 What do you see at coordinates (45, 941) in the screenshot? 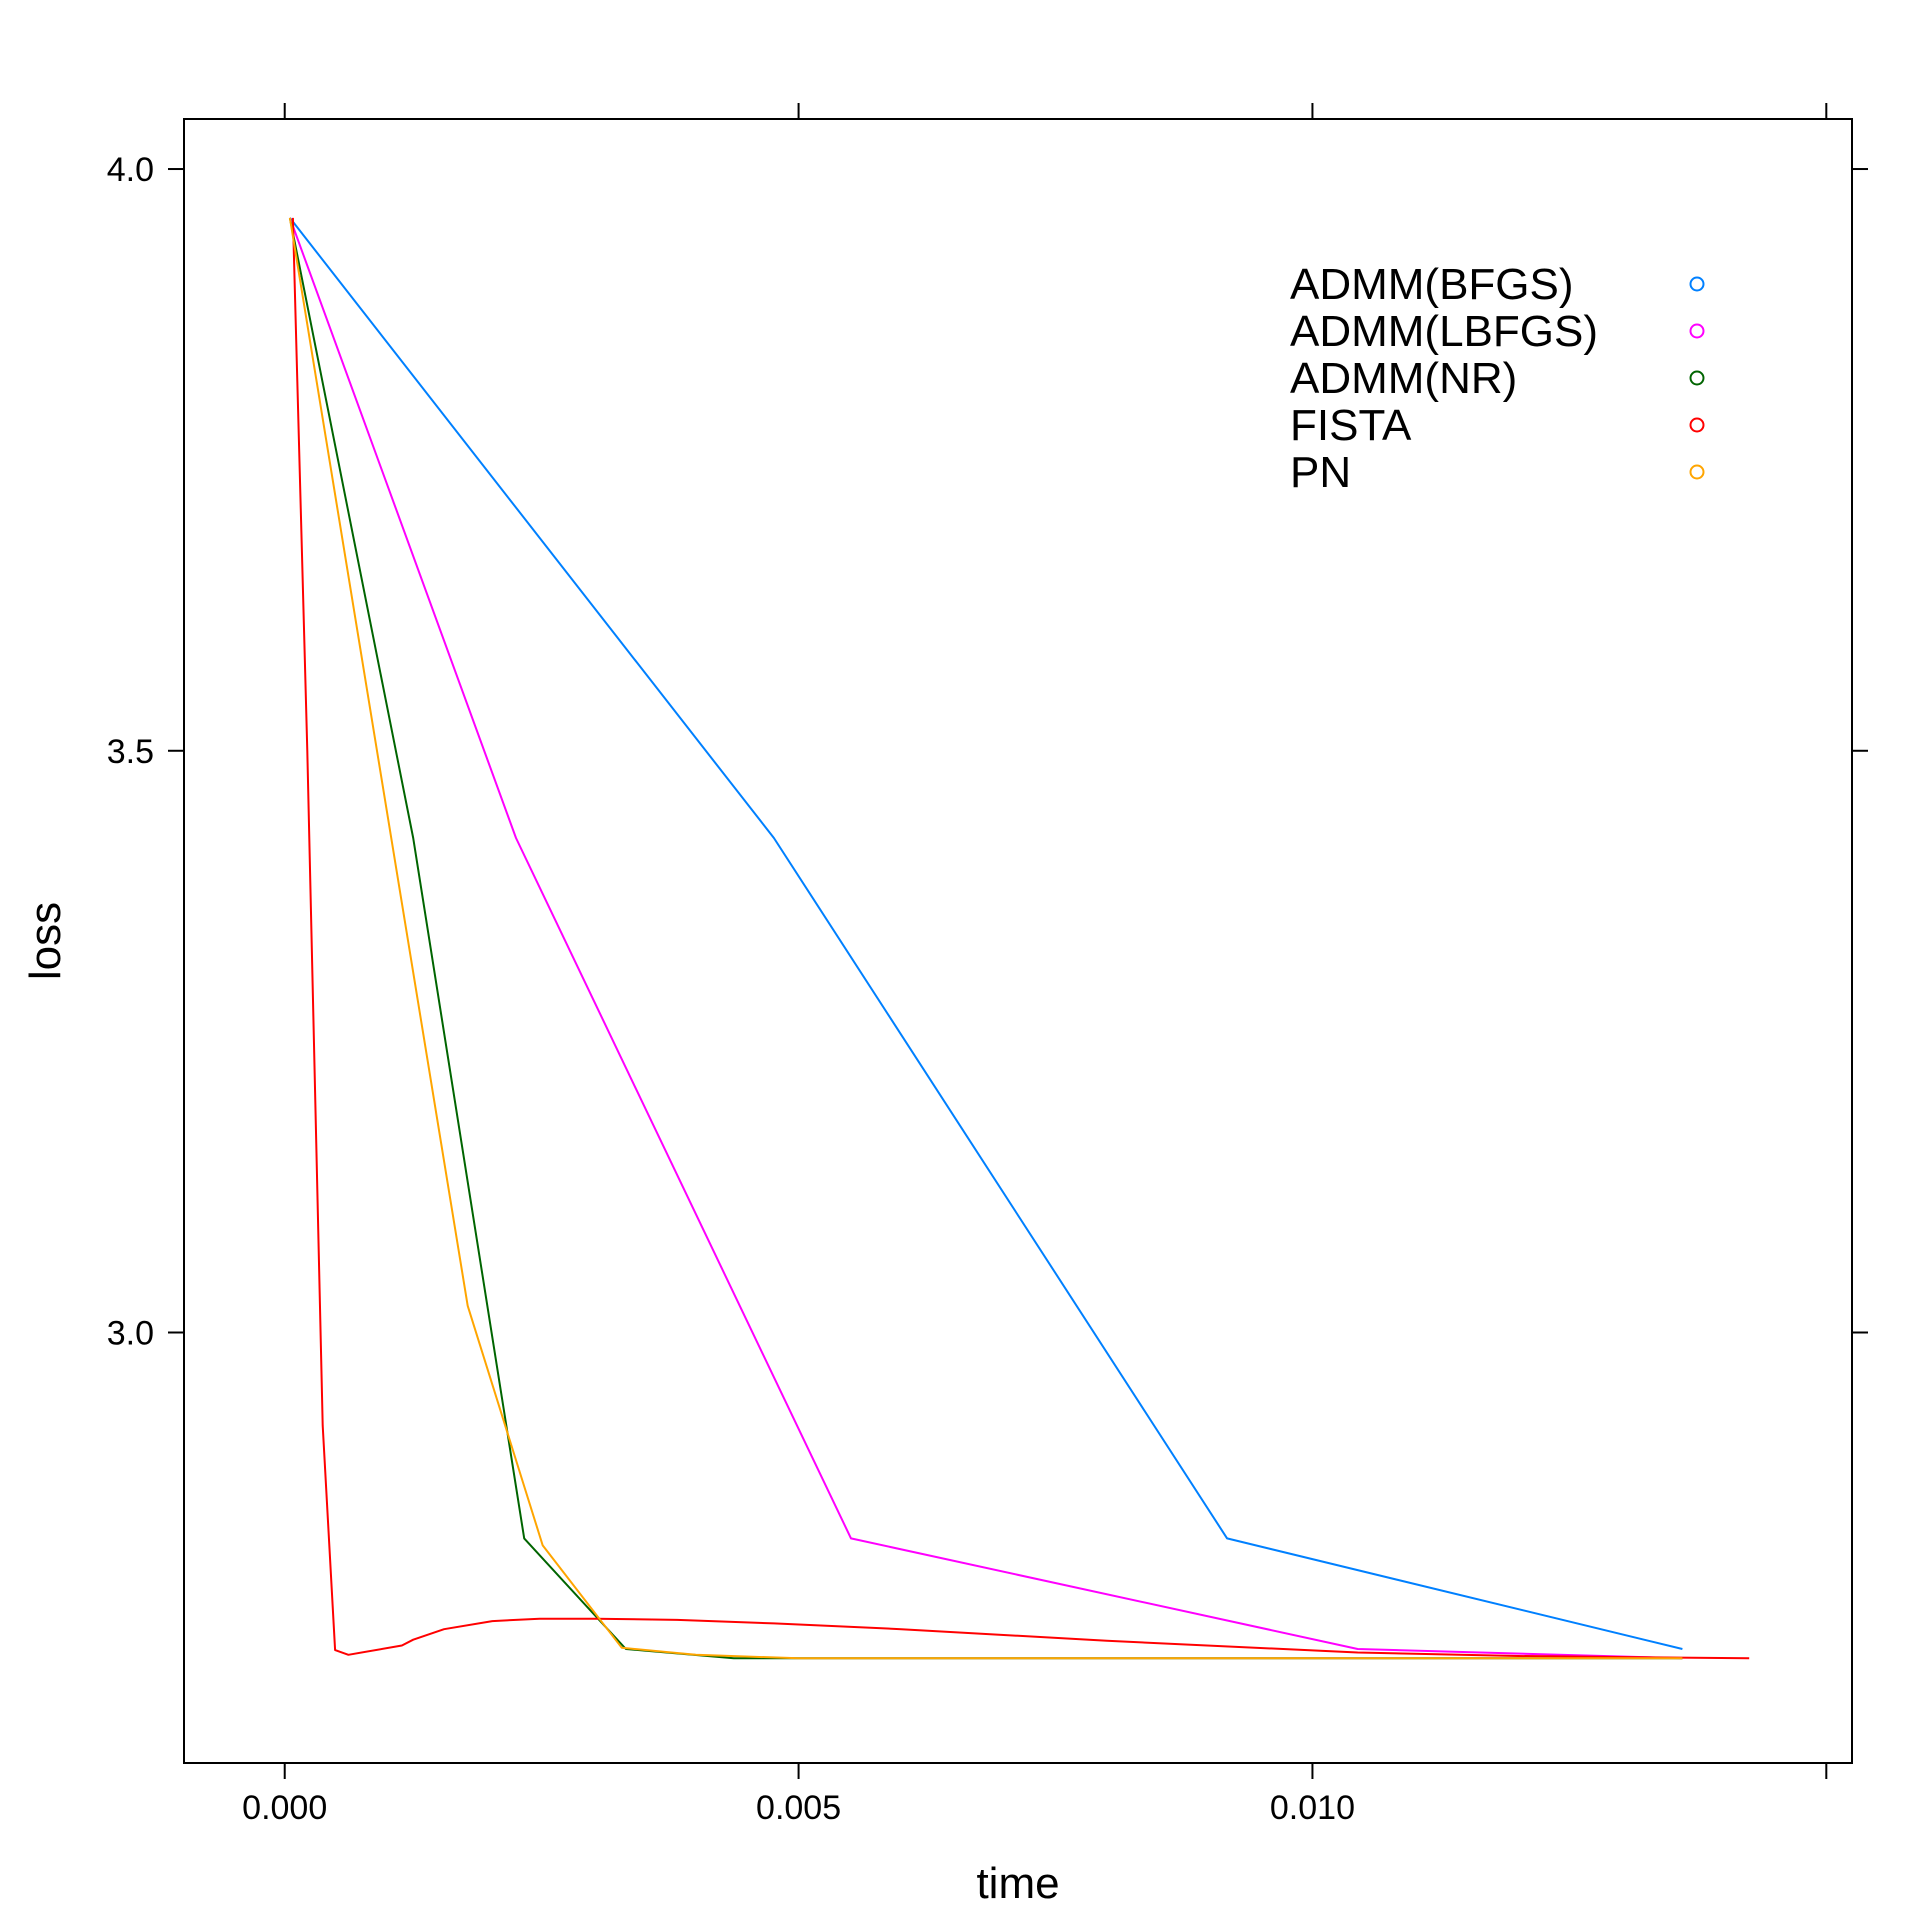
I see `y-axis-label: loss` at bounding box center [45, 941].